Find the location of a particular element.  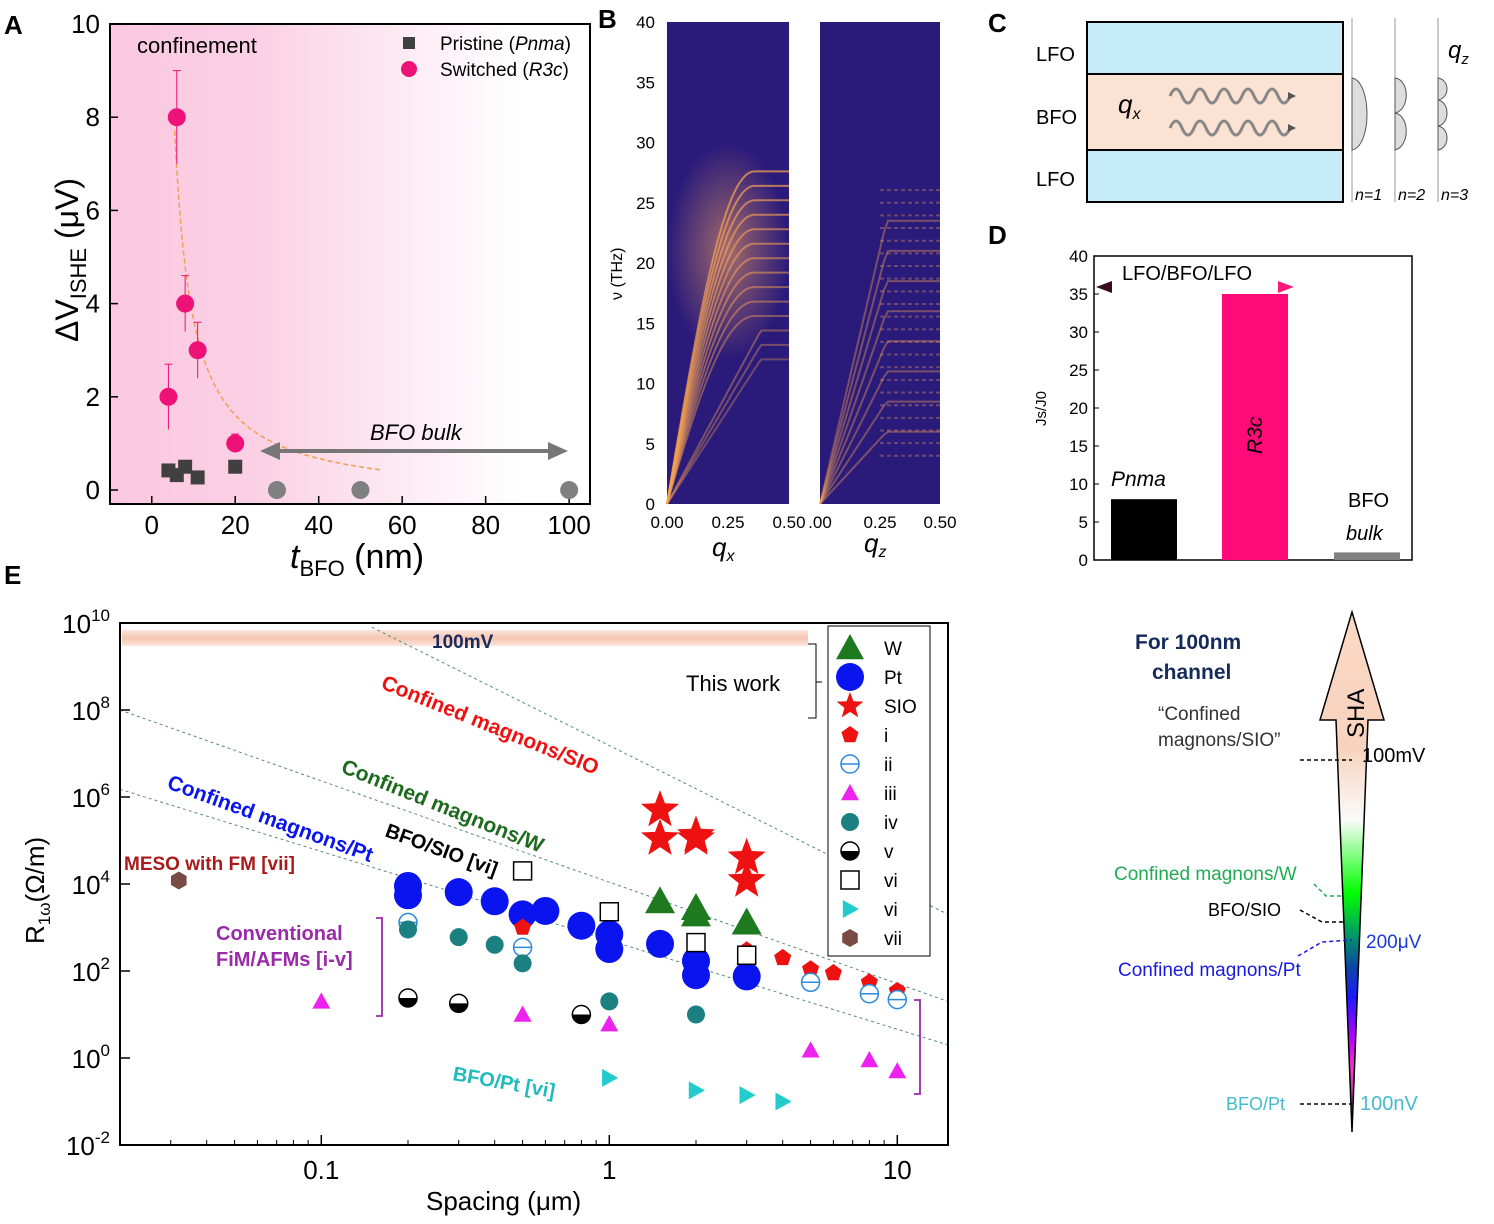

this-work-bracket is located at coordinates (815, 681).